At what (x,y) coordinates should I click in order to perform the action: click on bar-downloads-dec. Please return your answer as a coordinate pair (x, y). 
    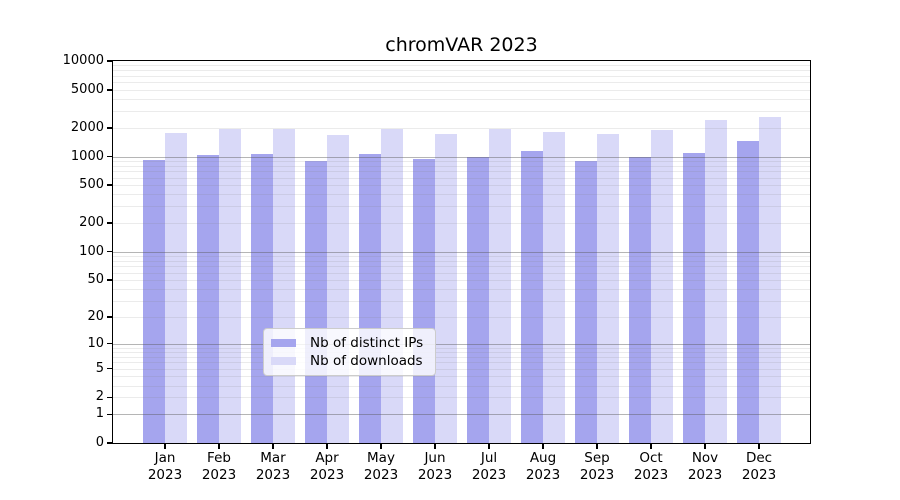
    Looking at the image, I should click on (770, 280).